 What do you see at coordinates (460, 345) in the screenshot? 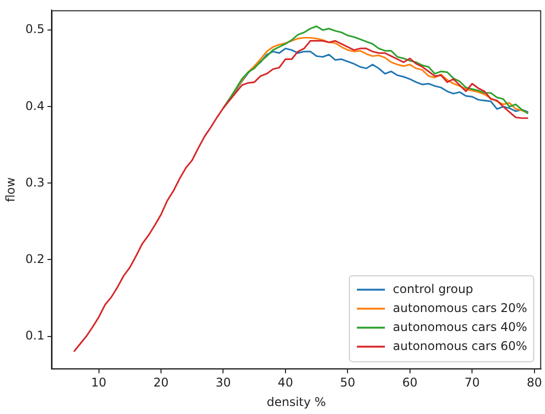
I see `legend-label: autonomous cars 60%` at bounding box center [460, 345].